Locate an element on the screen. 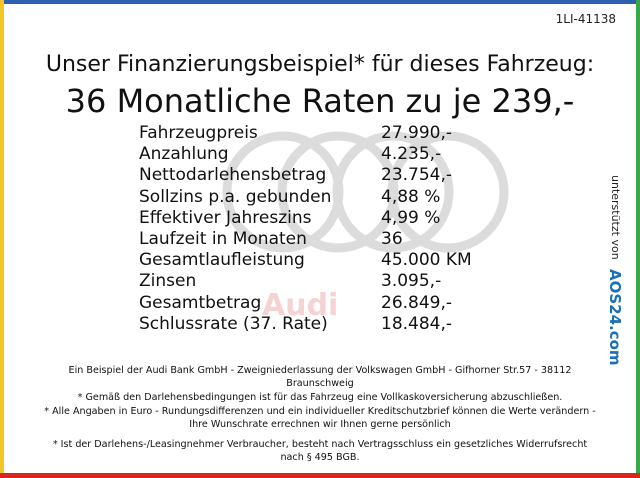 This screenshot has width=640, height=478. table-row: Sollzins p.a. gebunden 4,88 % is located at coordinates (305, 197).